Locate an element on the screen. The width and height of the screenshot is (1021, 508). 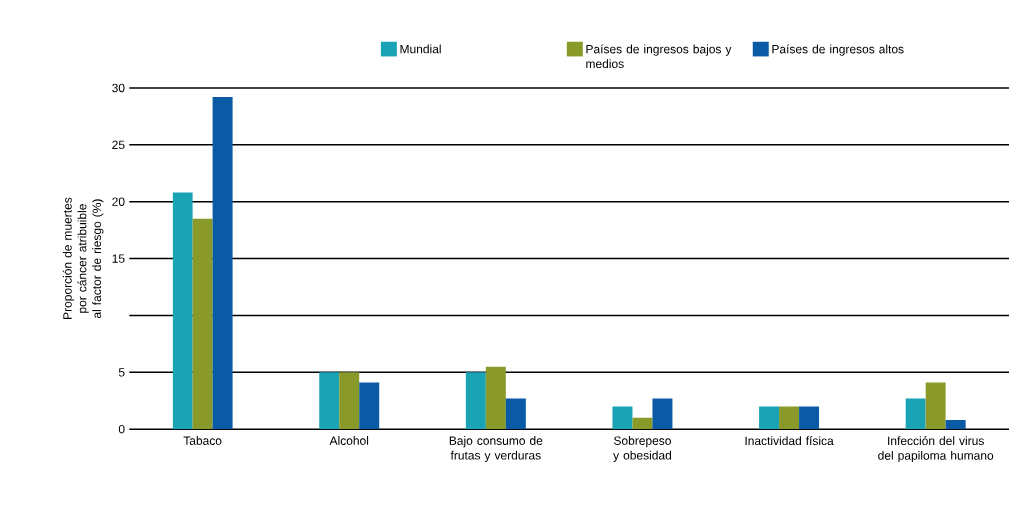
legend-label: Países de ingresos bajos y medios is located at coordinates (659, 56).